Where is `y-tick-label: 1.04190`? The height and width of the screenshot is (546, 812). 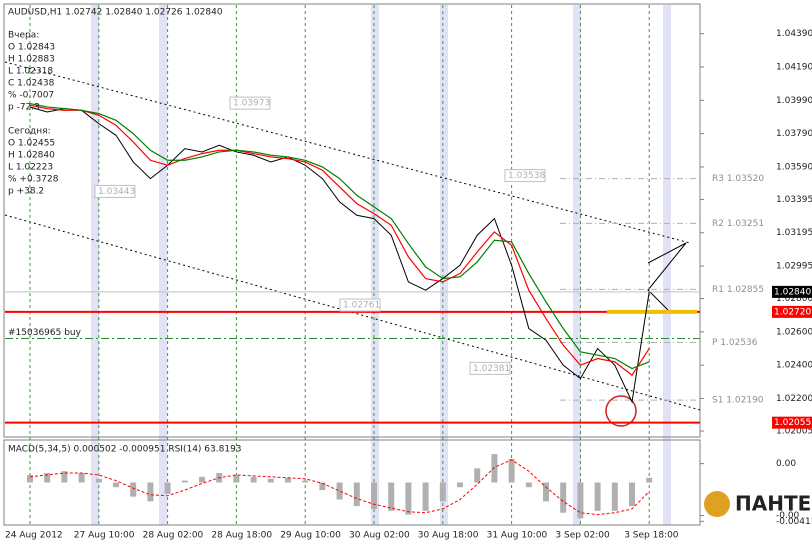 y-tick-label: 1.04190 is located at coordinates (794, 67).